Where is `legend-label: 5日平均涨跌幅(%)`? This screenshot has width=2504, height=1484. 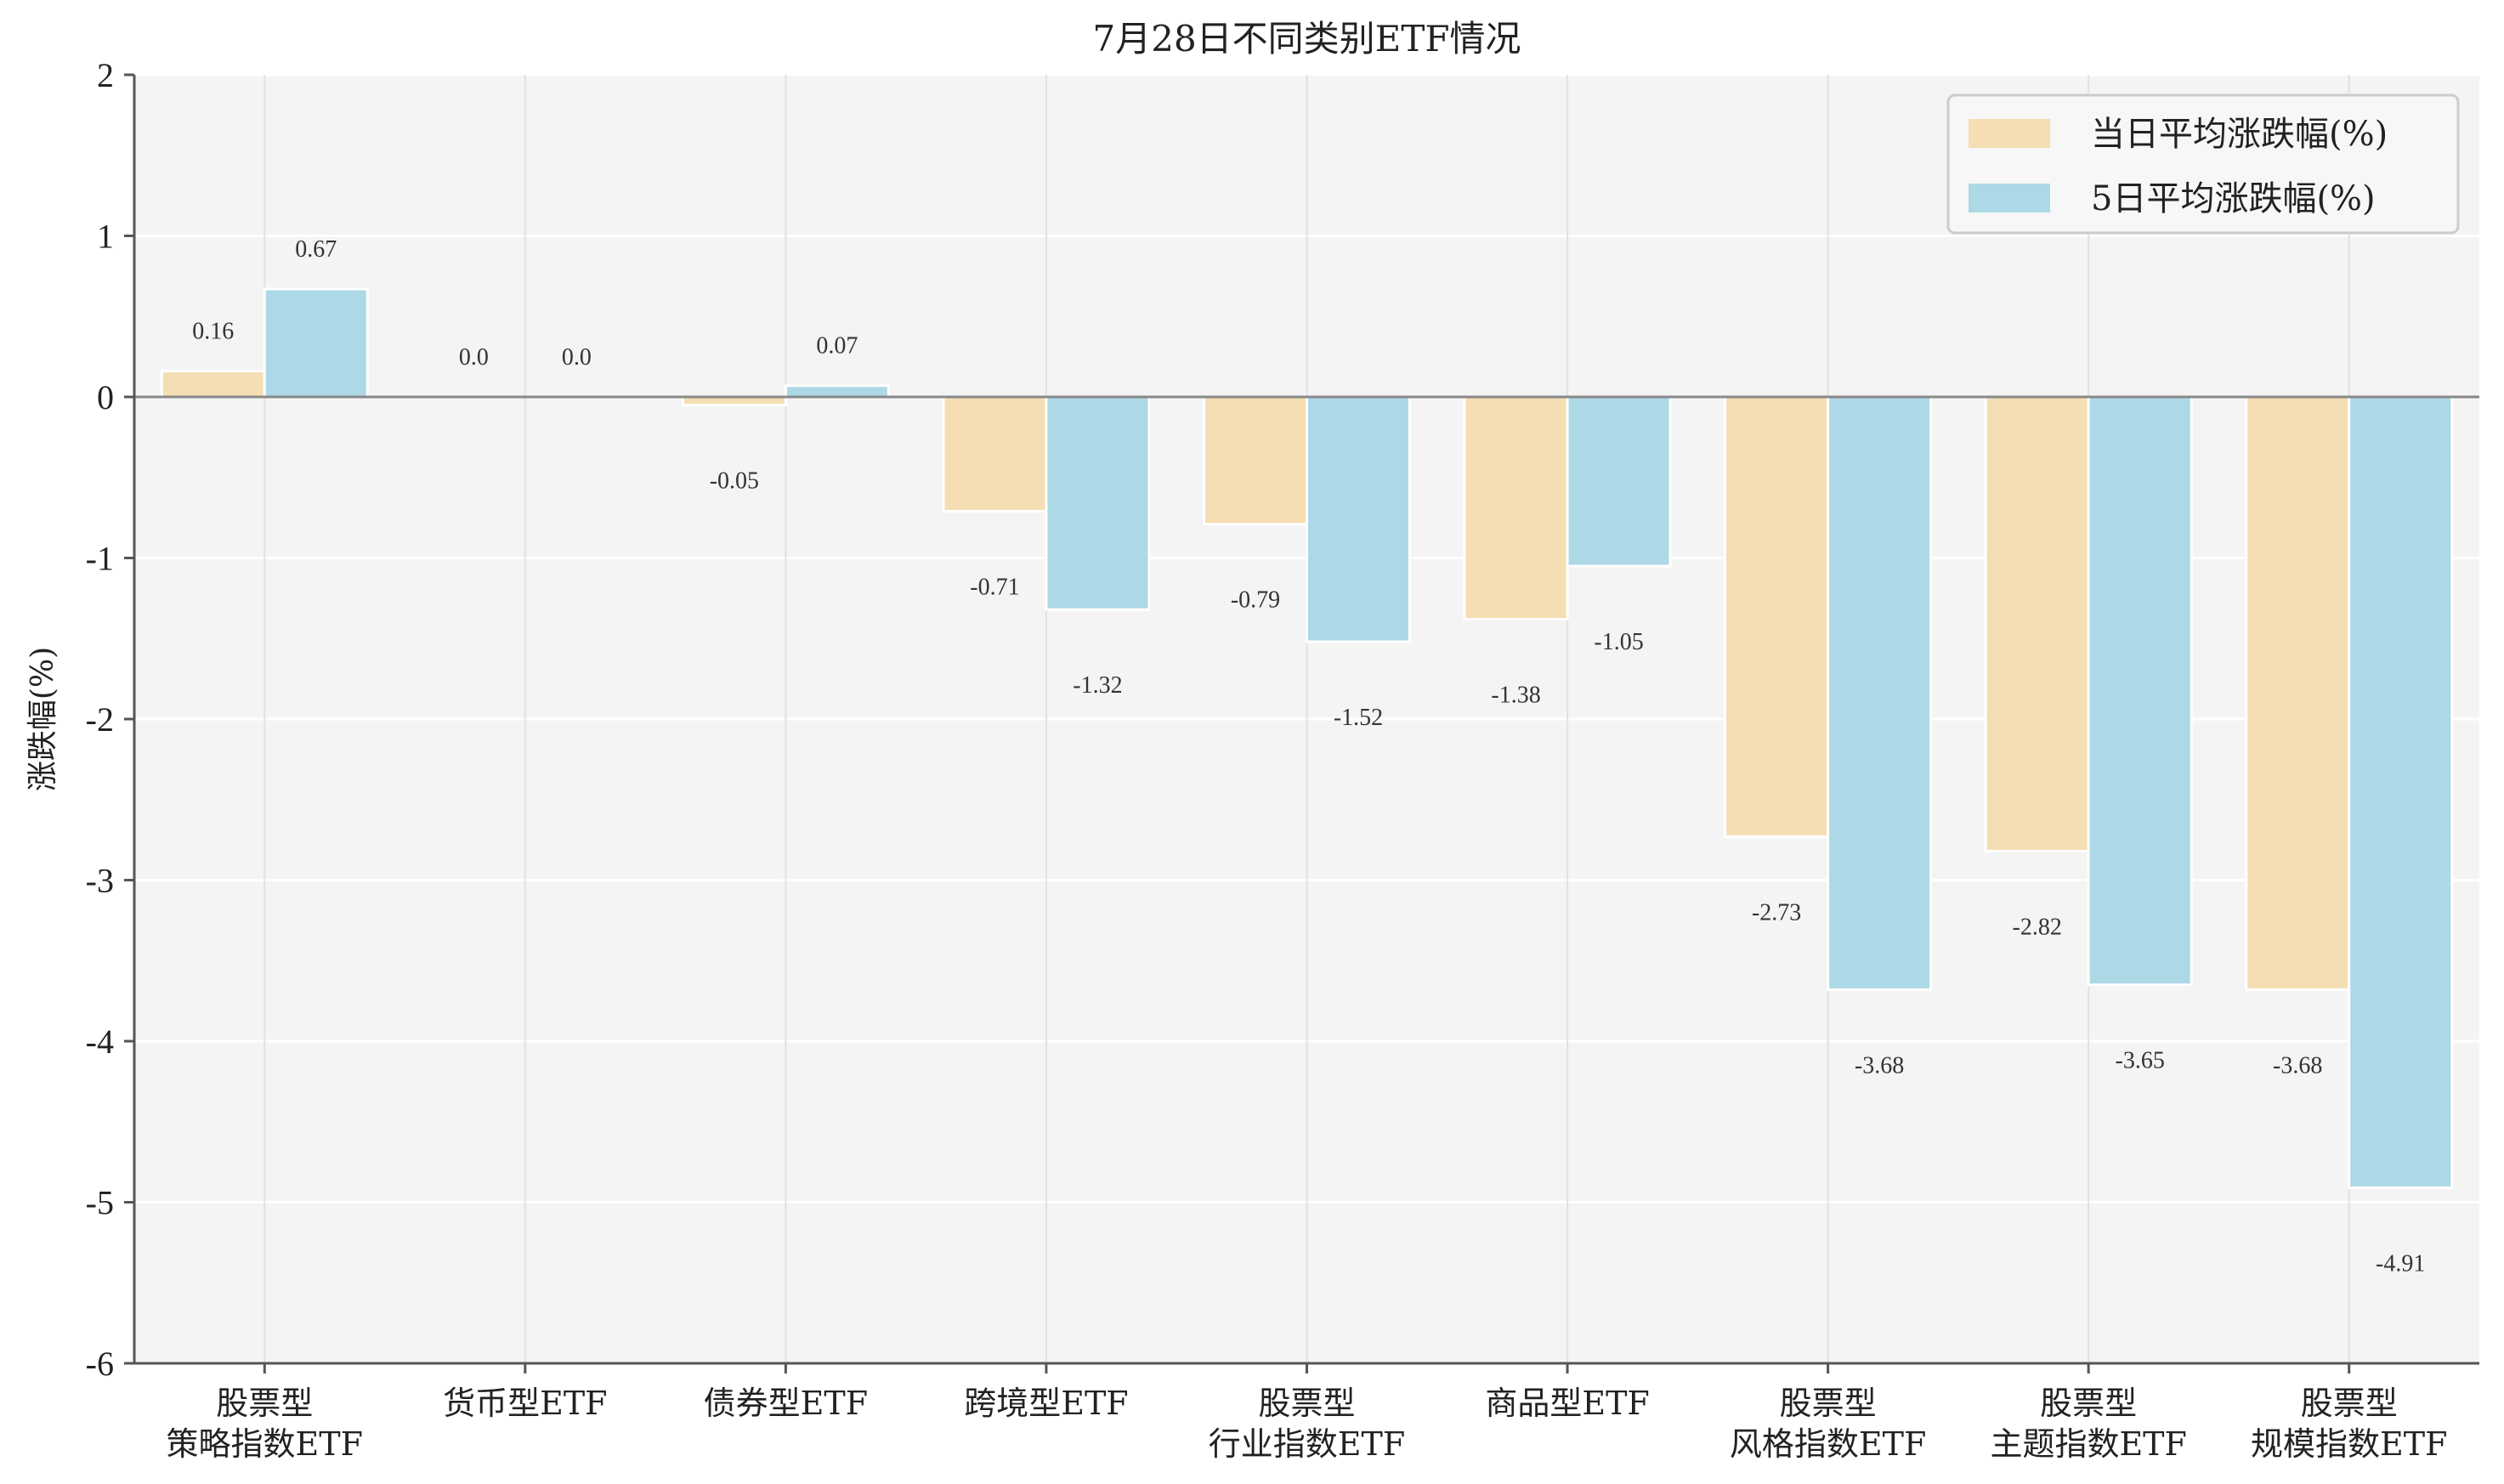
legend-label: 5日平均涨跌幅(%) is located at coordinates (2233, 198).